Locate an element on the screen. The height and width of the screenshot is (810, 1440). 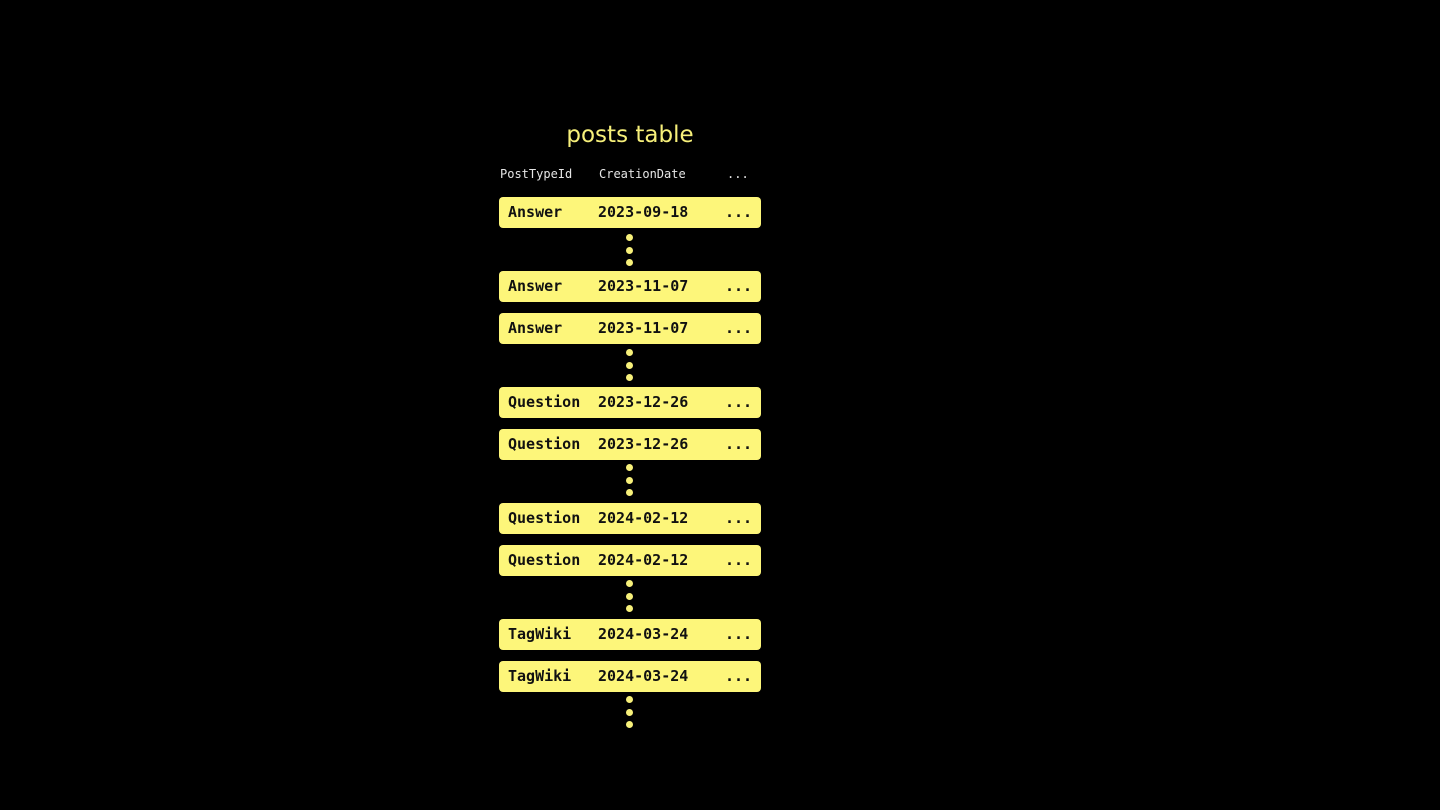
column-header-posttypeid: PostTypeId is located at coordinates (536, 174).